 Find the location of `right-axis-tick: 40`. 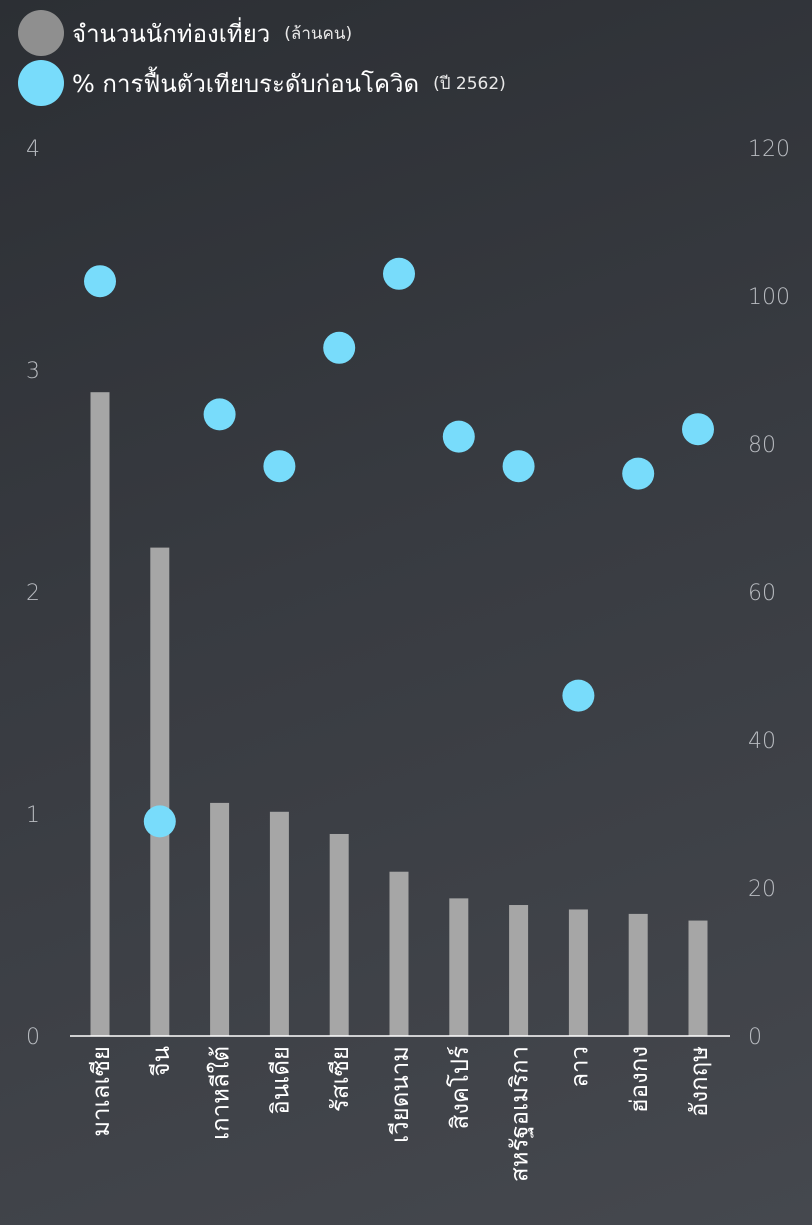

right-axis-tick: 40 is located at coordinates (762, 741).